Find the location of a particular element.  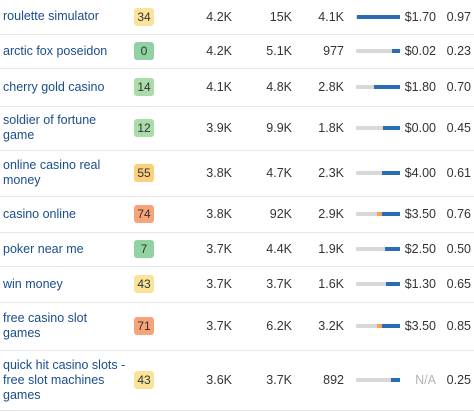

keyword-cell: roulette simulator is located at coordinates (66, 17).